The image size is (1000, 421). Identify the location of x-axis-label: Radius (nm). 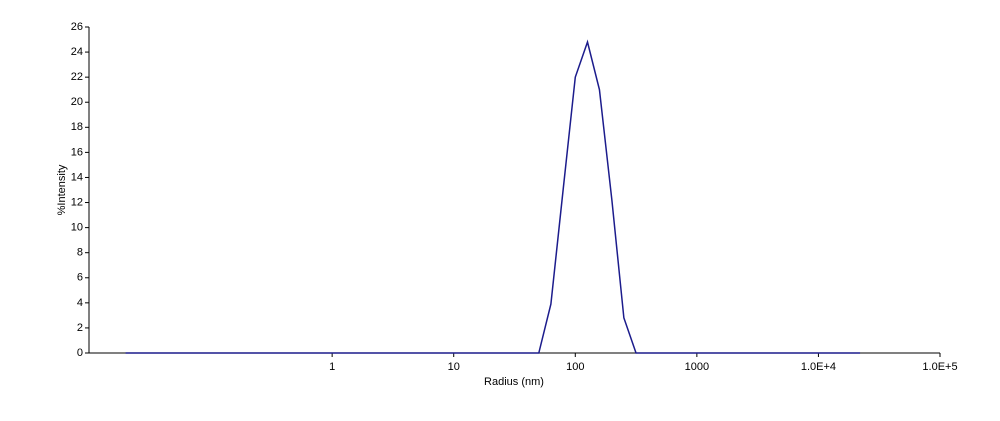
(514, 382).